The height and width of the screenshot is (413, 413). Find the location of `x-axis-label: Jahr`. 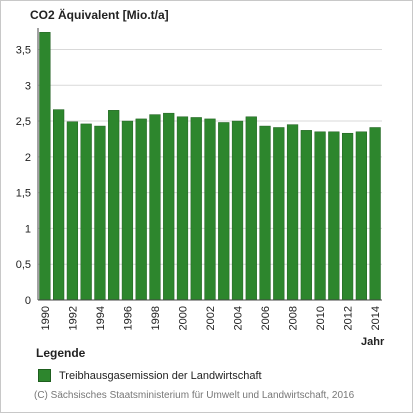

x-axis-label: Jahr is located at coordinates (373, 342).